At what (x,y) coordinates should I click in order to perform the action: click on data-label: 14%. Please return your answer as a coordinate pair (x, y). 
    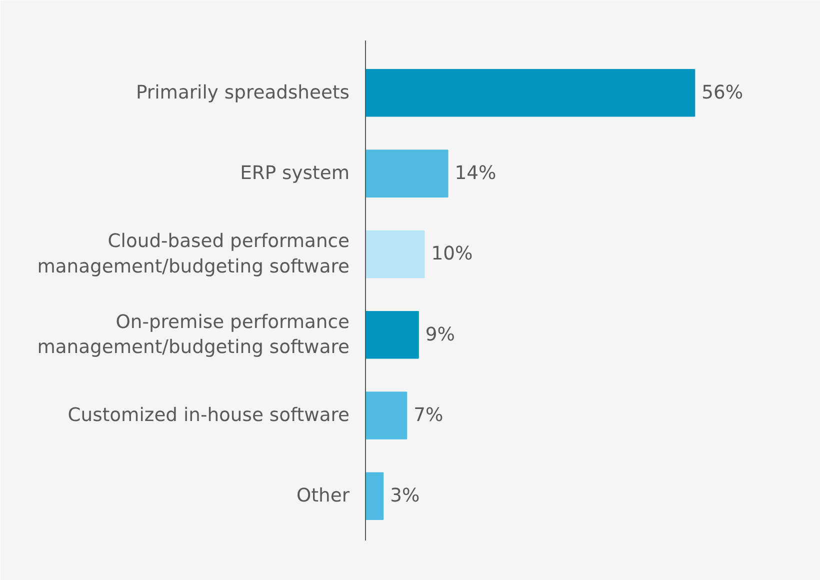
    Looking at the image, I should click on (475, 173).